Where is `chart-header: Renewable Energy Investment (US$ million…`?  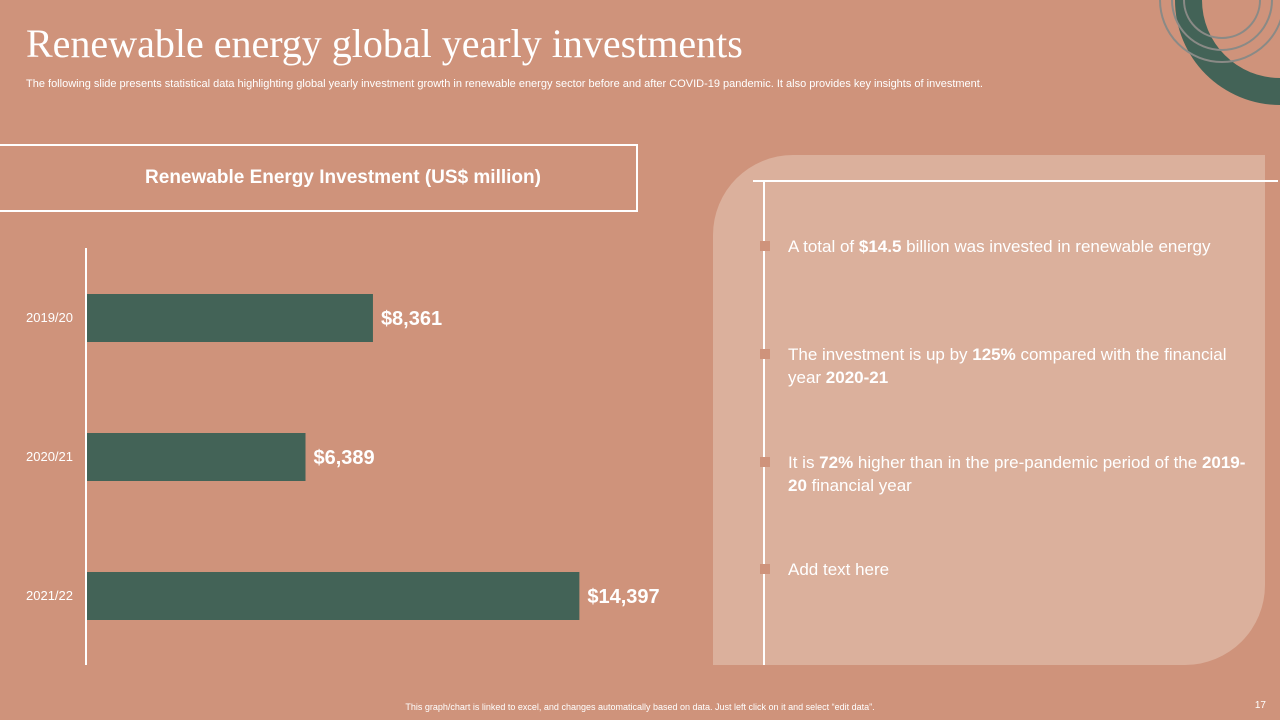
chart-header: Renewable Energy Investment (US$ million… is located at coordinates (319, 178).